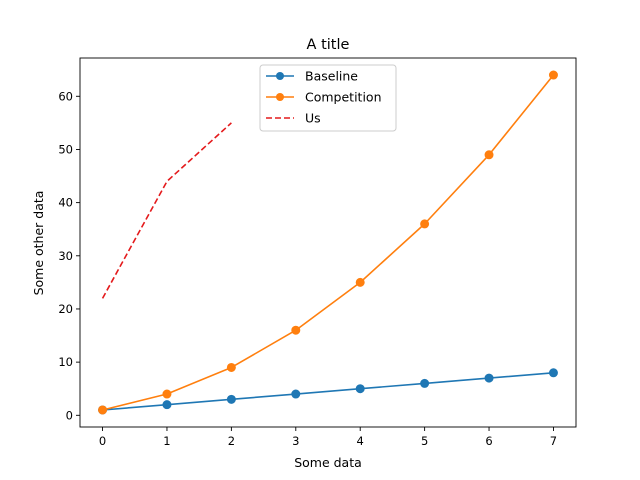  What do you see at coordinates (65, 309) in the screenshot?
I see `y-tick-label: 20` at bounding box center [65, 309].